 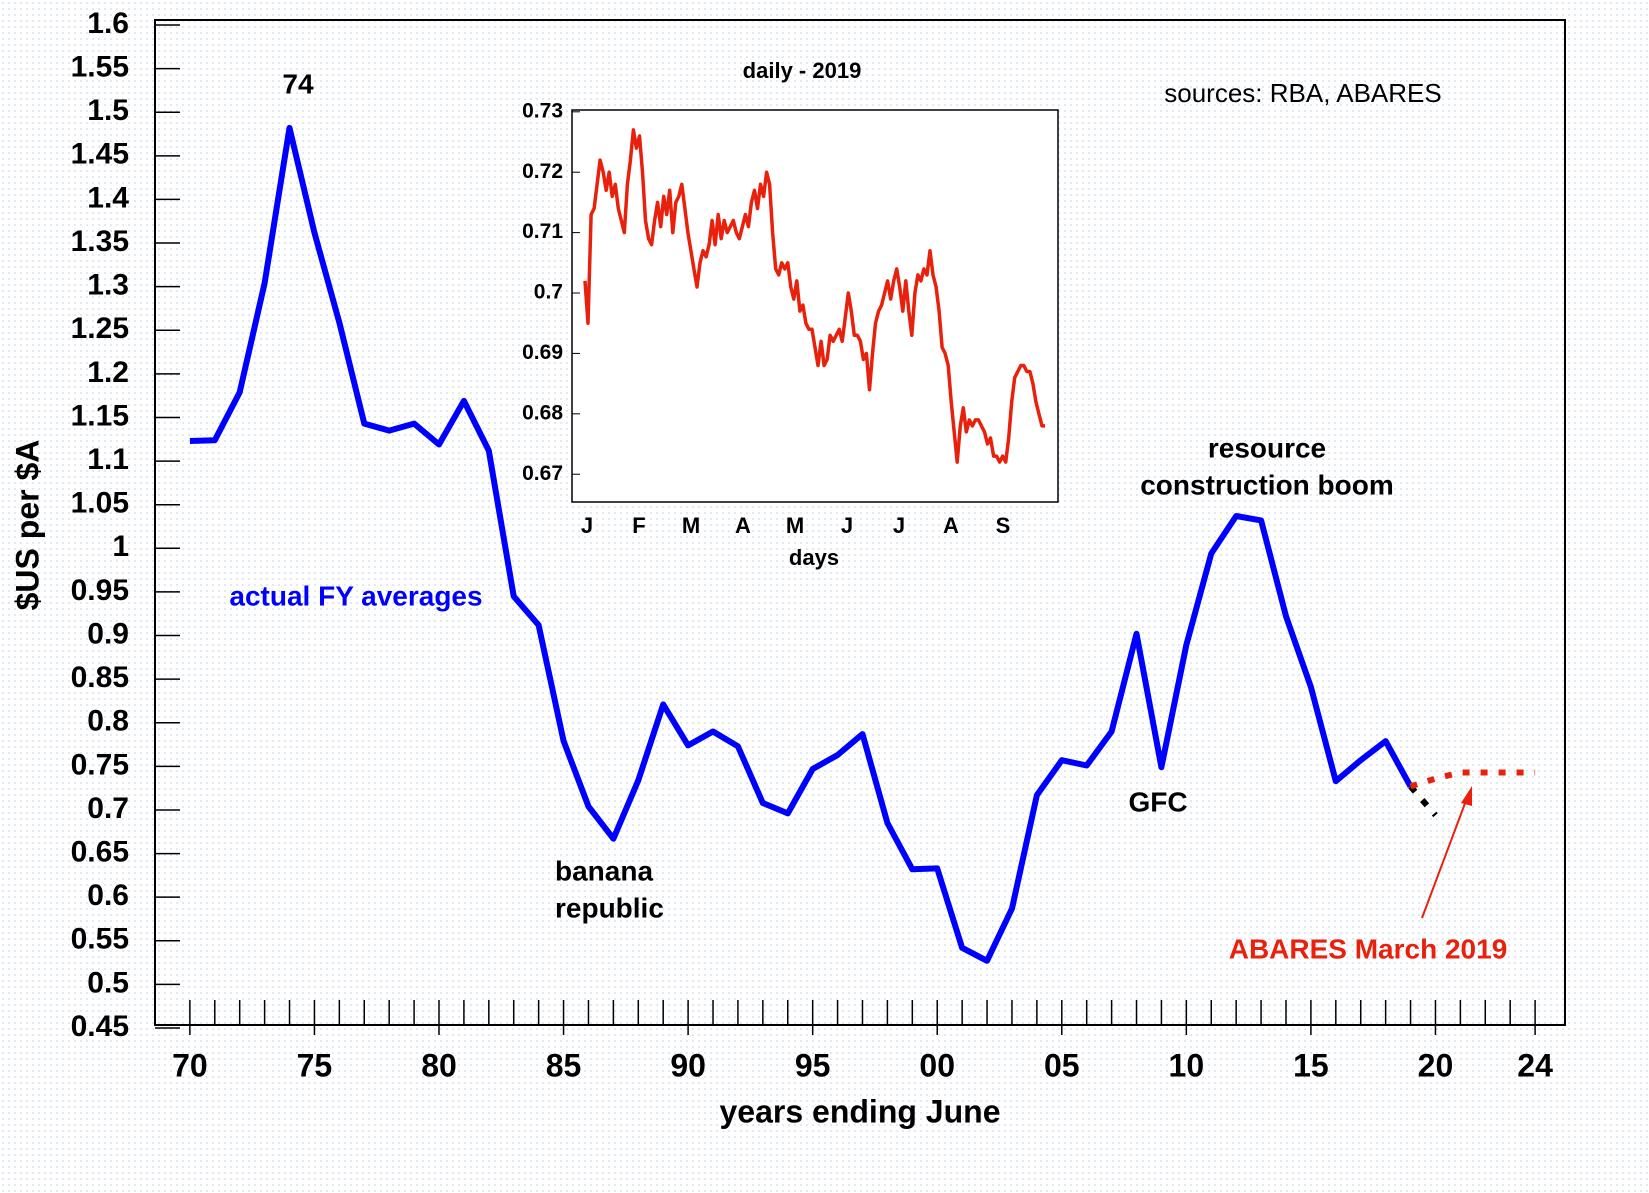 I want to click on annotation: GFC, so click(x=1157, y=801).